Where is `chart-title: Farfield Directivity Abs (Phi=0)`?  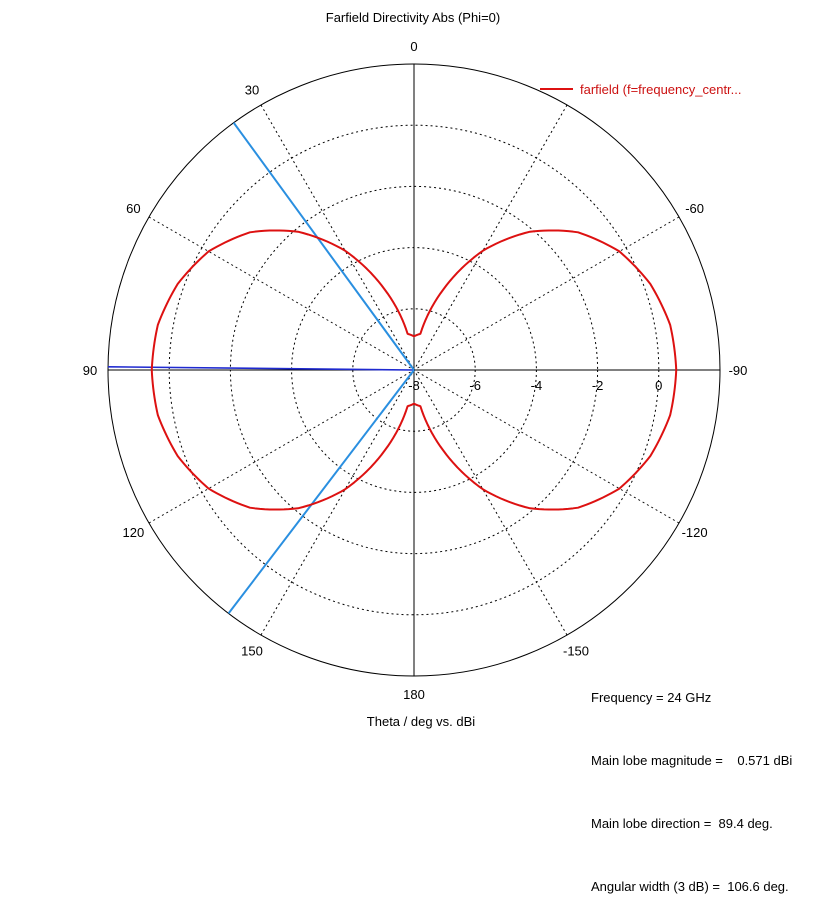
chart-title: Farfield Directivity Abs (Phi=0) is located at coordinates (413, 17).